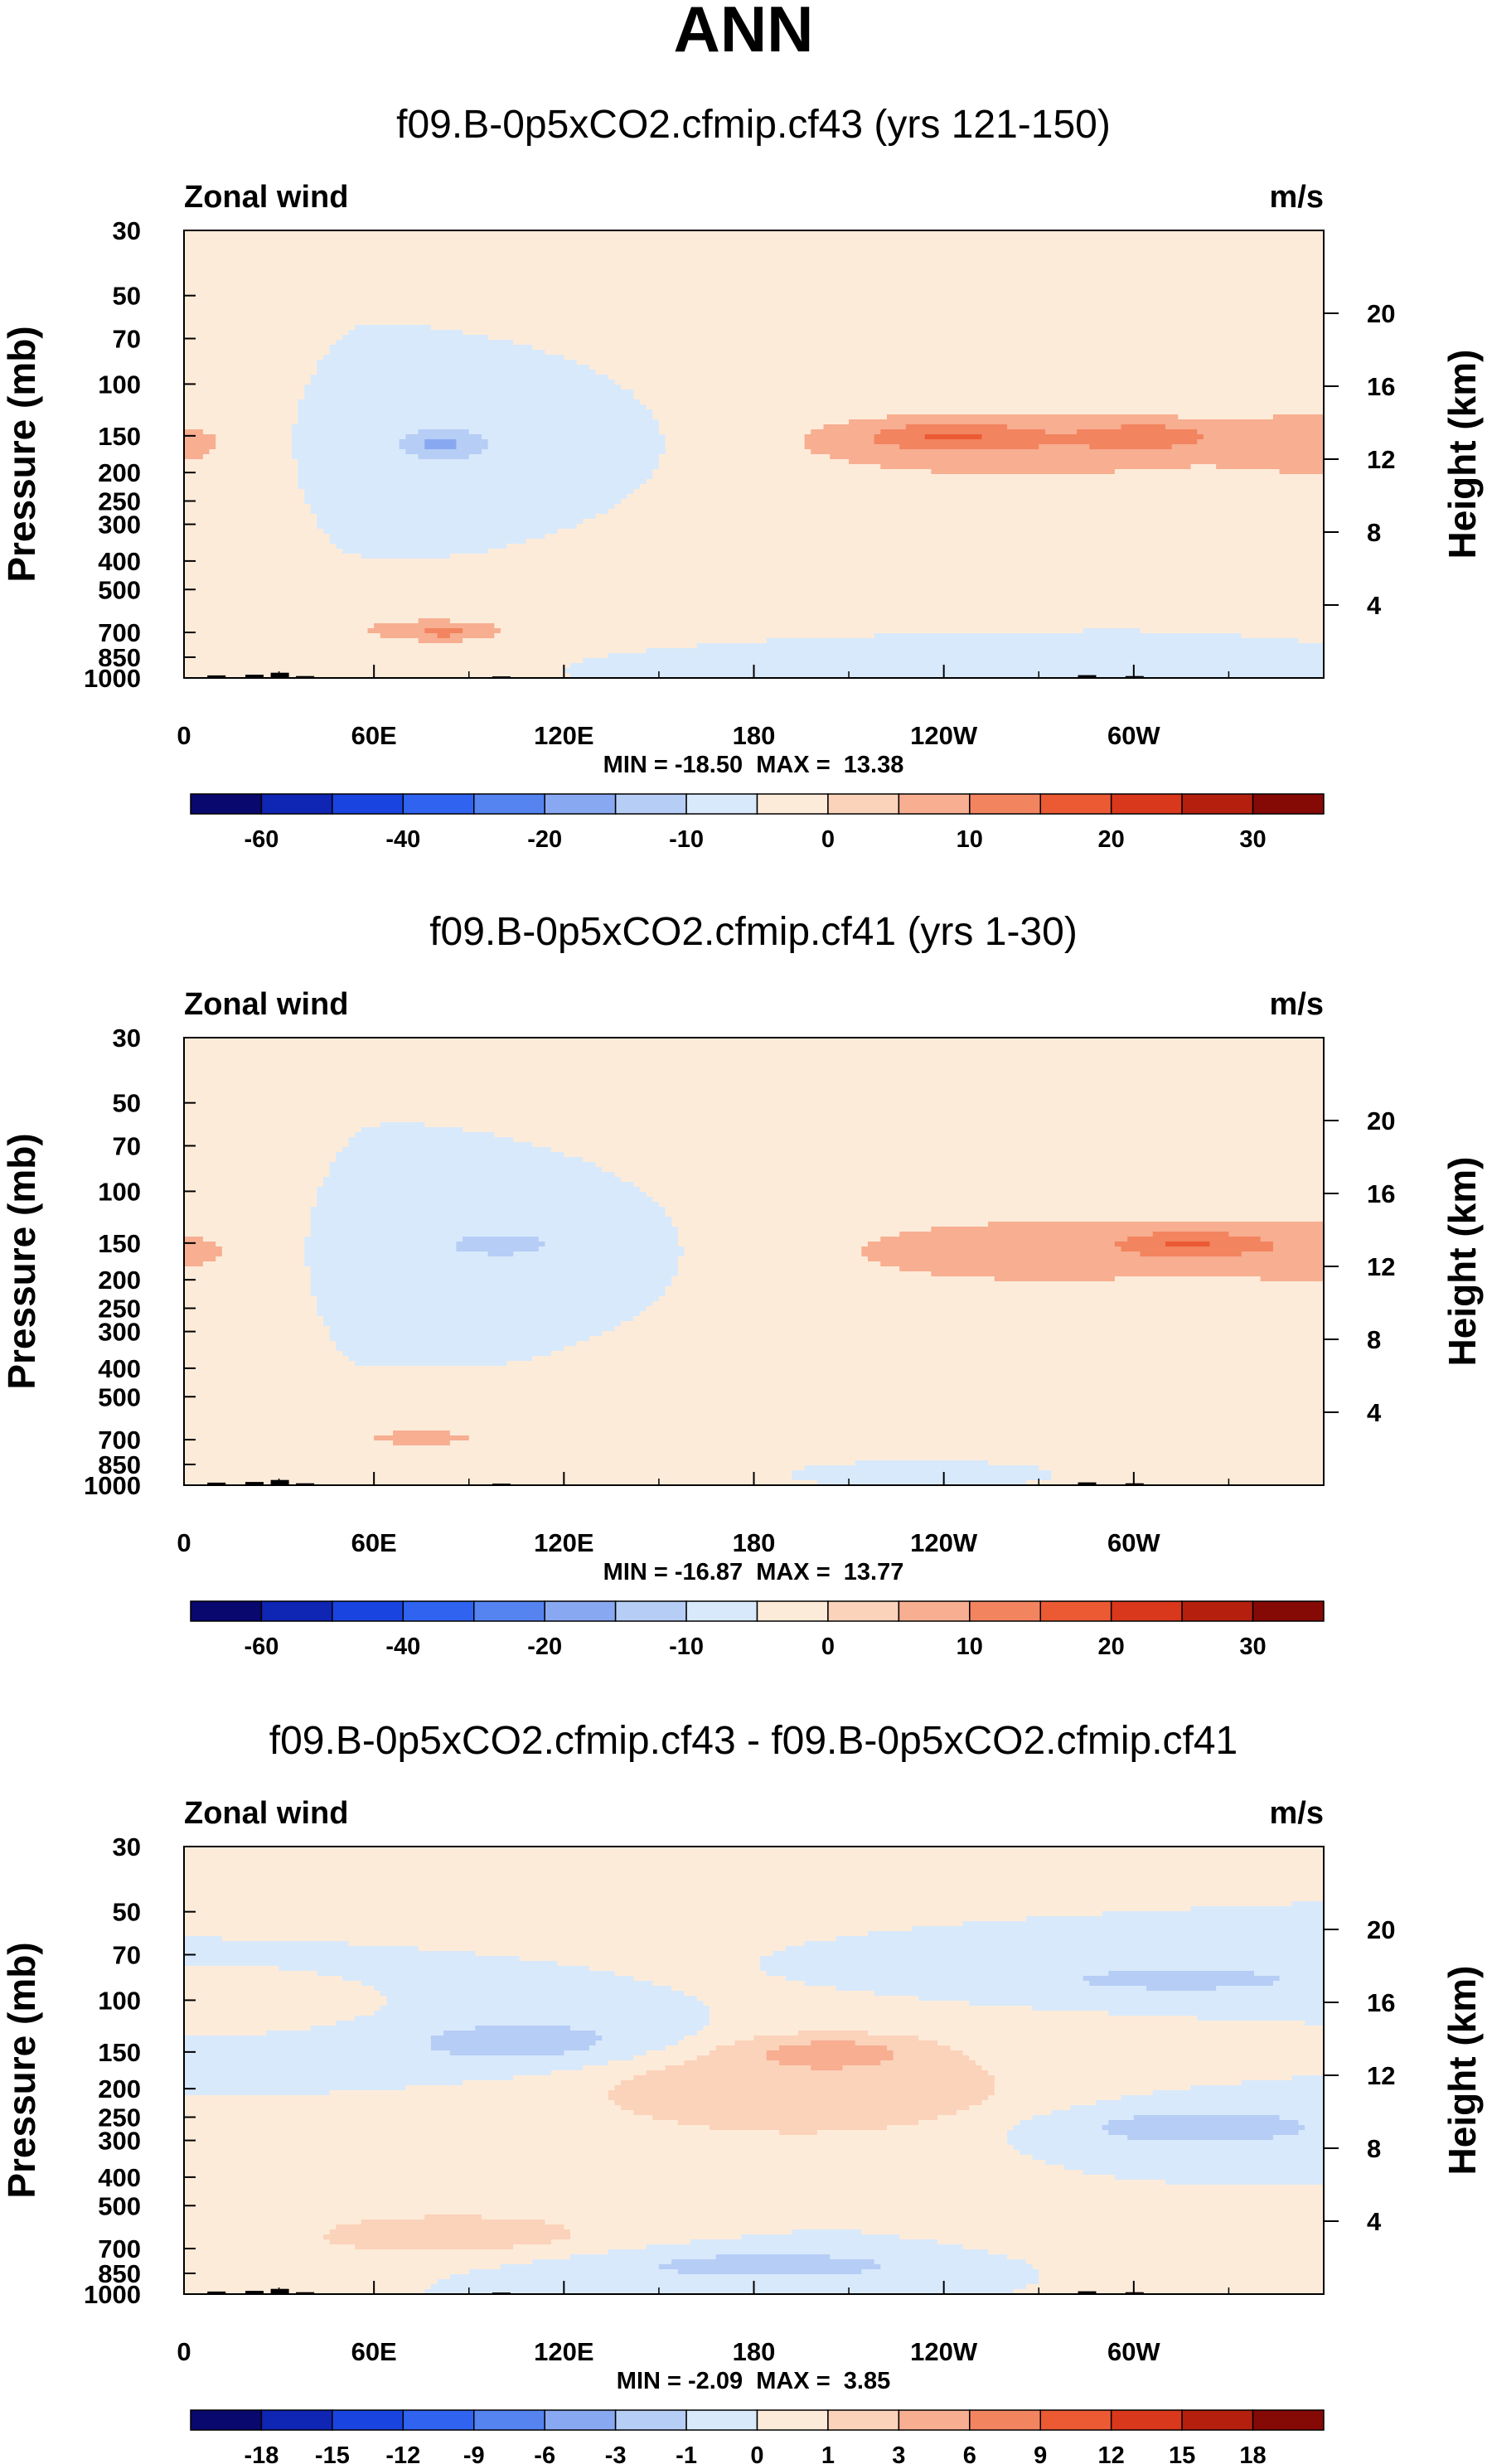 Image resolution: width=1487 pixels, height=2464 pixels. What do you see at coordinates (374, 1542) in the screenshot?
I see `x-tick-label: 60E` at bounding box center [374, 1542].